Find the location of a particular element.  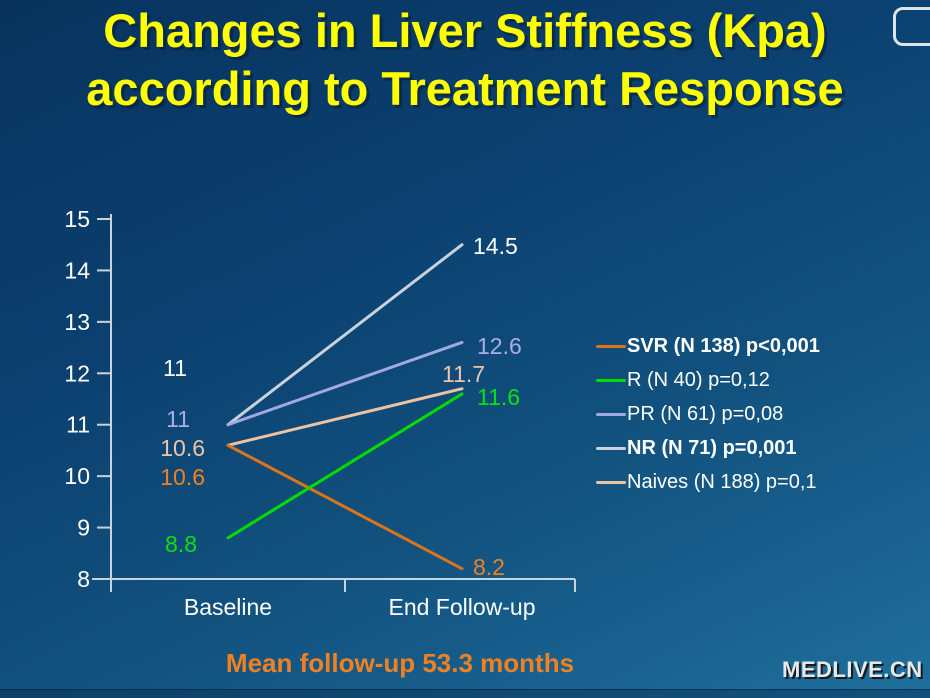

y-axis-label: 8 is located at coordinates (83, 579).